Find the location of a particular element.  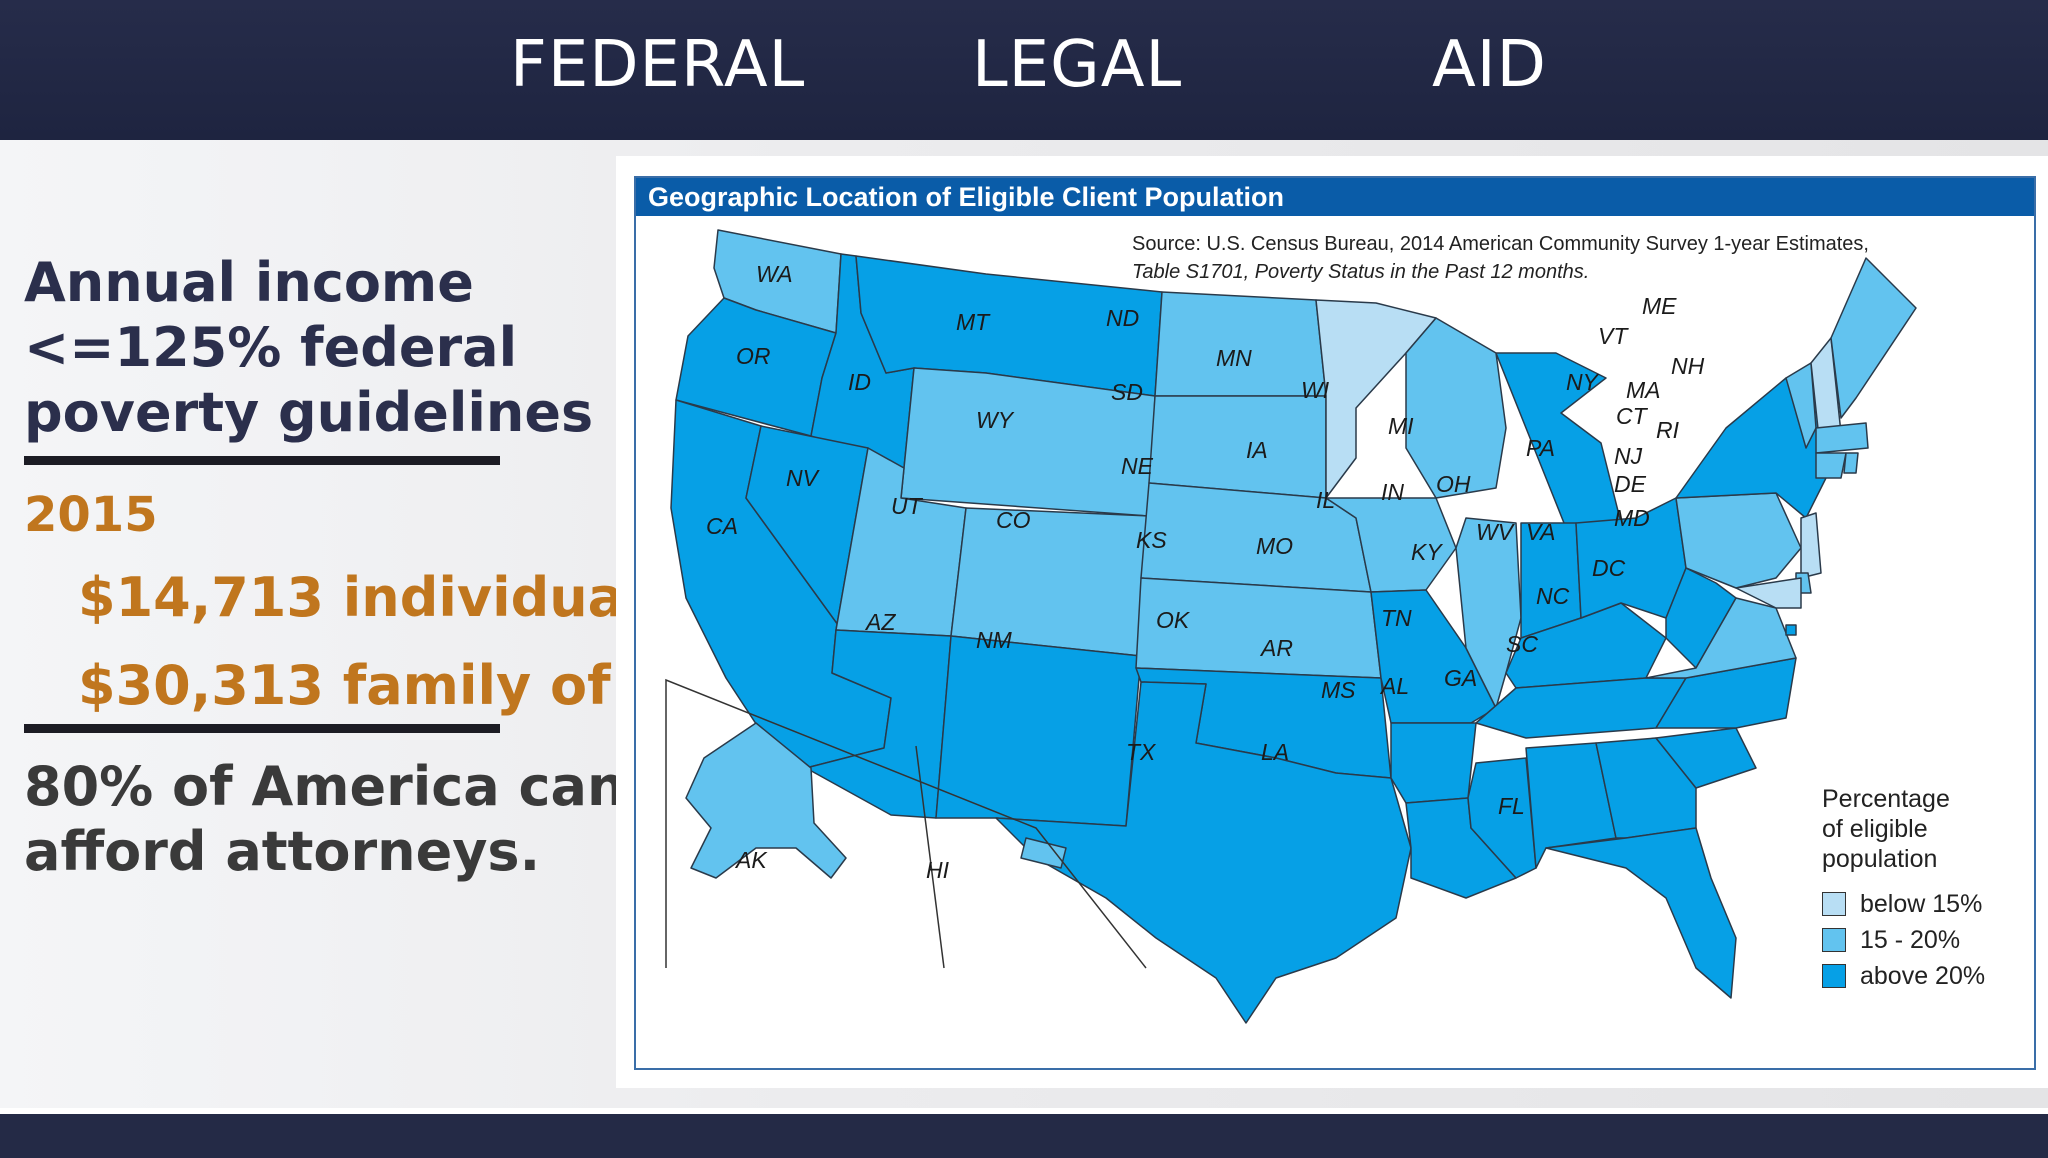

state-nc is located at coordinates (1726, 693).